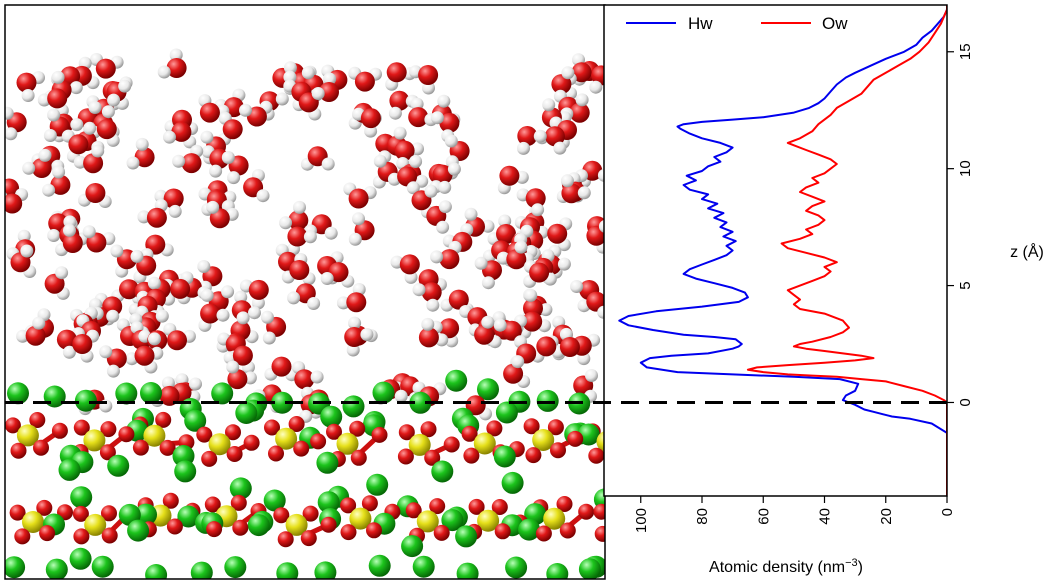 The image size is (1055, 585). Describe the element at coordinates (886, 516) in the screenshot. I see `x-tick-label-20: 20` at that location.